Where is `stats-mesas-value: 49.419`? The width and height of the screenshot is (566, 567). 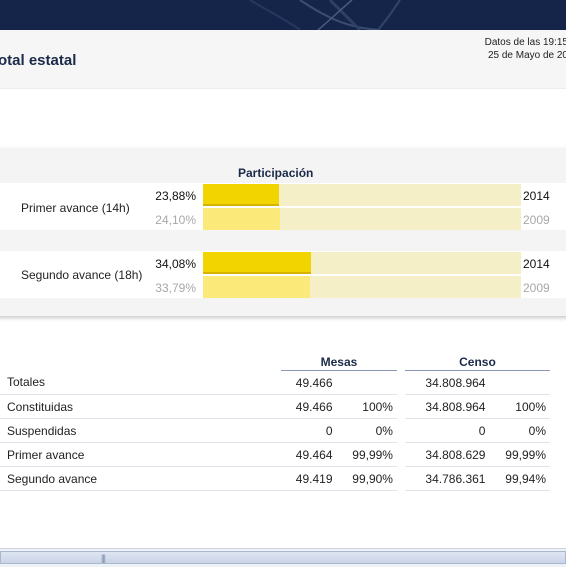
stats-mesas-value: 49.419 is located at coordinates (309, 478).